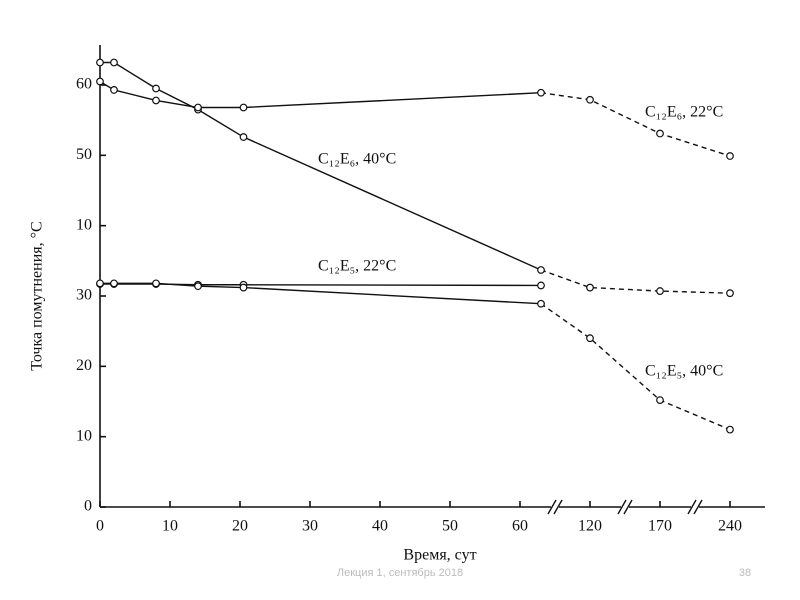  What do you see at coordinates (520, 526) in the screenshot?
I see `x-tick-label: 60` at bounding box center [520, 526].